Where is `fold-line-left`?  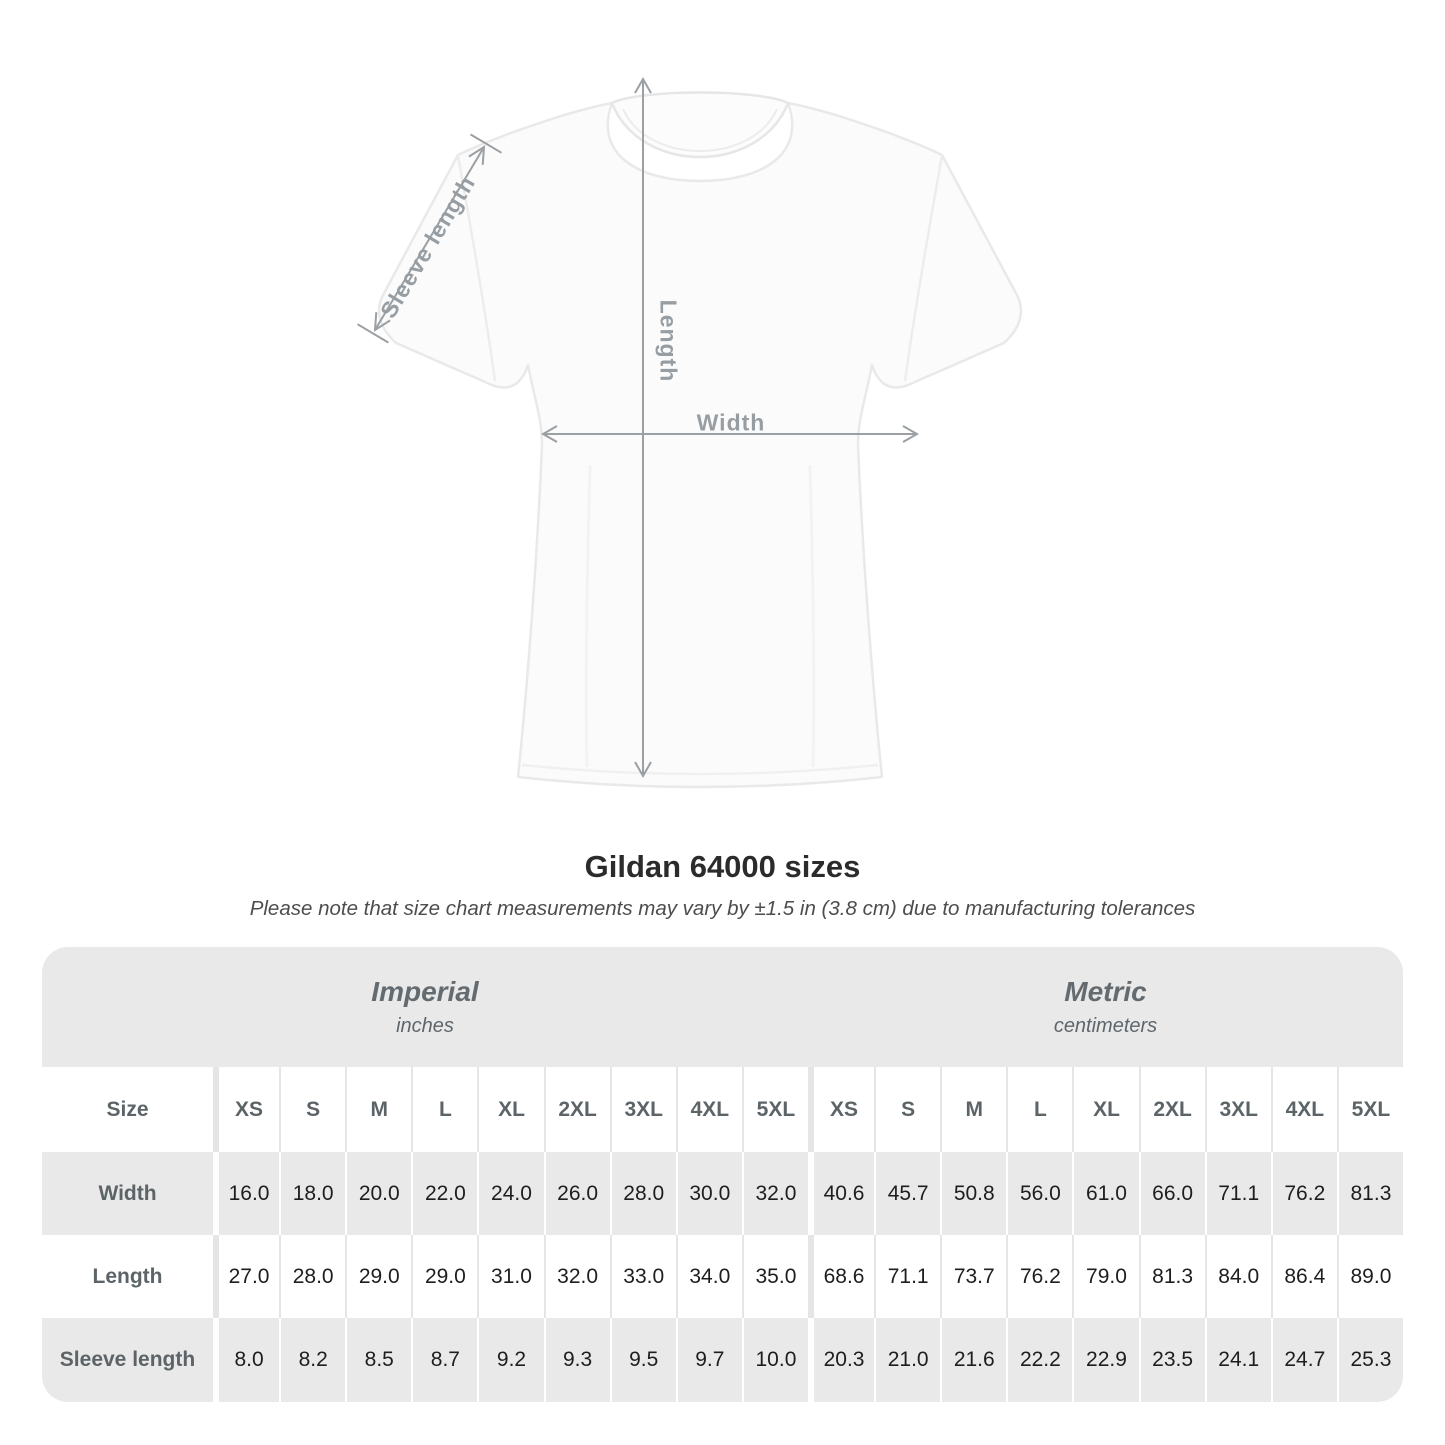
fold-line-left is located at coordinates (588, 616).